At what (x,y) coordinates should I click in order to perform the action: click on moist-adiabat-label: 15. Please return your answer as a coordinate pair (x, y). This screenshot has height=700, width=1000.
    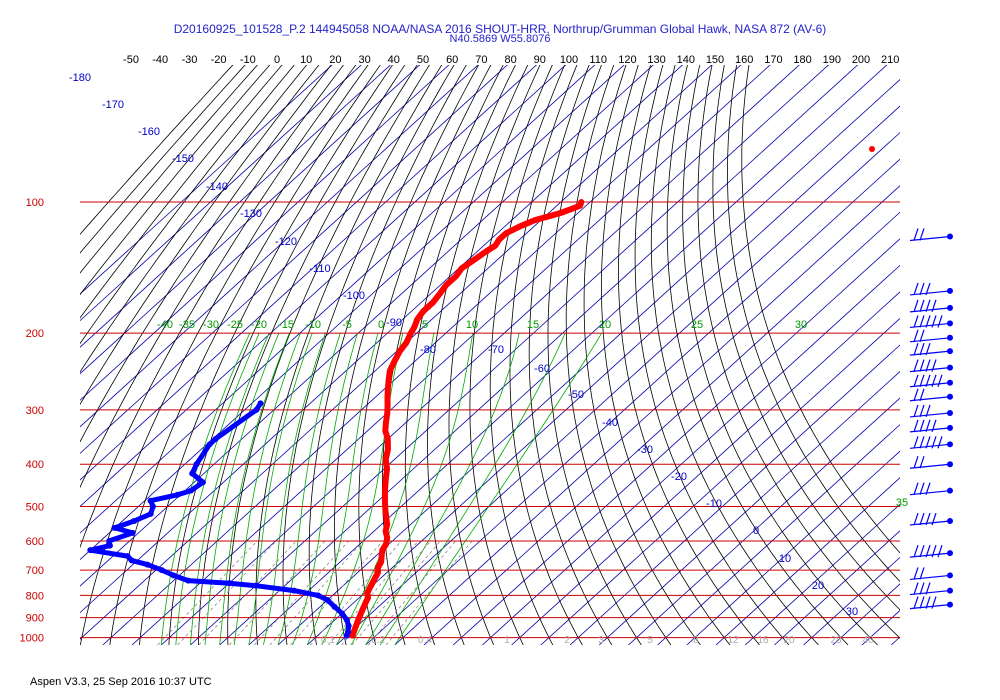
    Looking at the image, I should click on (533, 325).